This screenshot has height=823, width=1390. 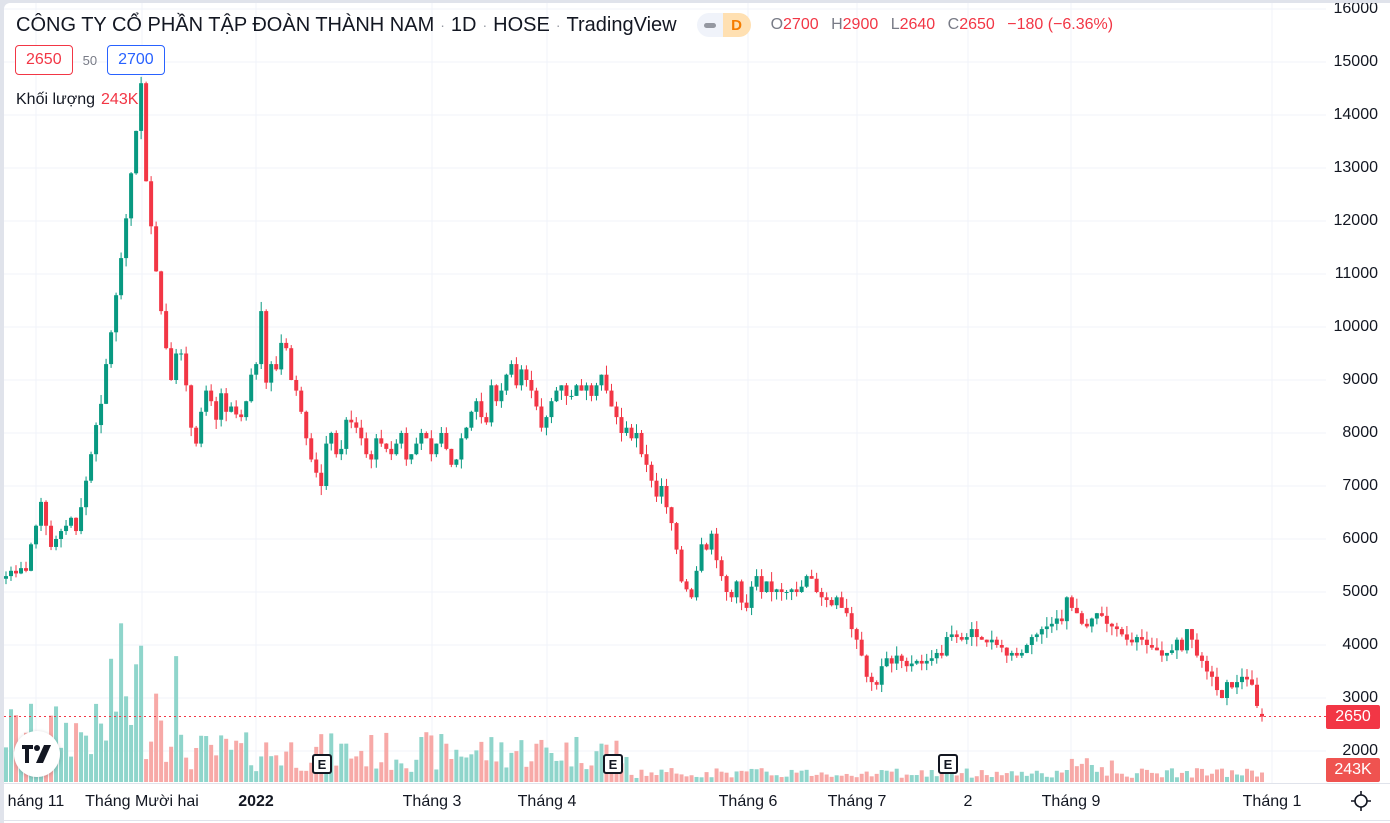 What do you see at coordinates (1272, 801) in the screenshot?
I see `time-tick: Tháng 1` at bounding box center [1272, 801].